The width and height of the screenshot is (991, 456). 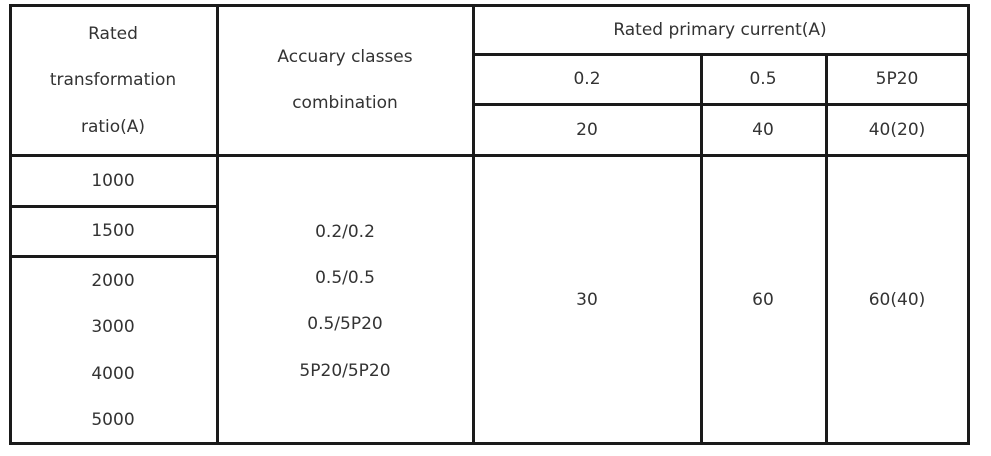 What do you see at coordinates (345, 371) in the screenshot?
I see `cell-text: 5P20/5P20` at bounding box center [345, 371].